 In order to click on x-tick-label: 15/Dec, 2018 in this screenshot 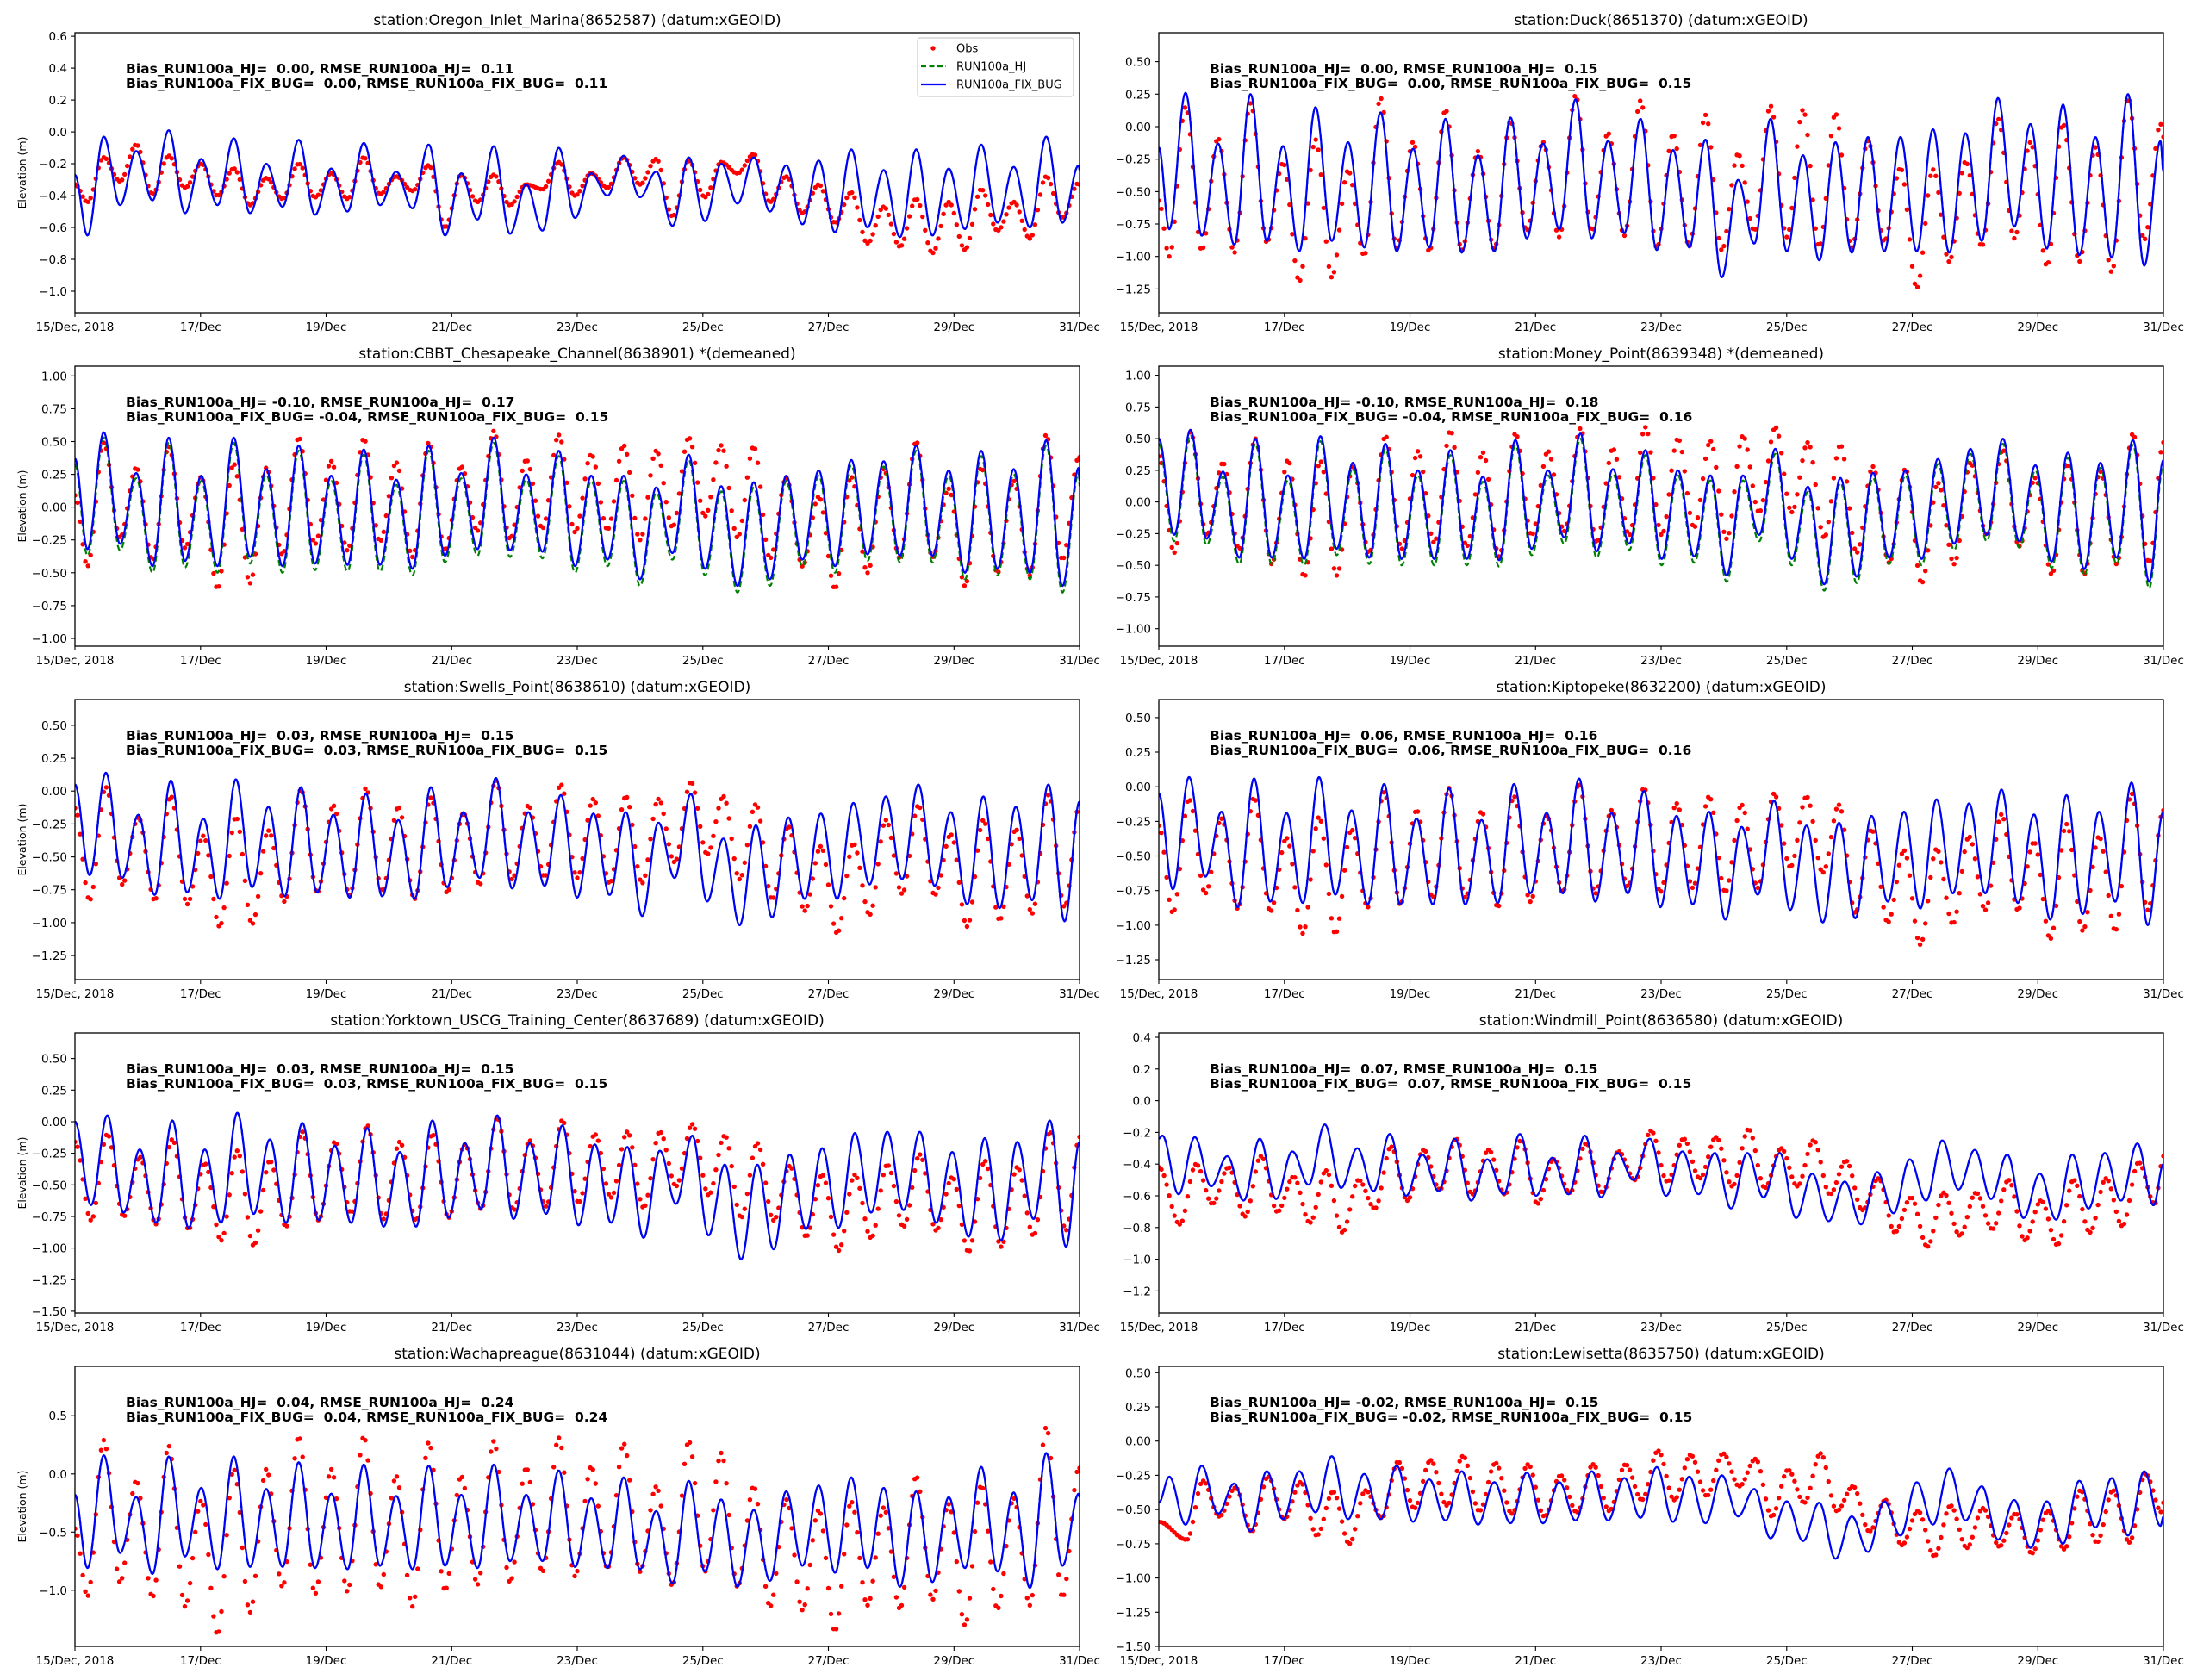, I will do `click(76, 1661)`.